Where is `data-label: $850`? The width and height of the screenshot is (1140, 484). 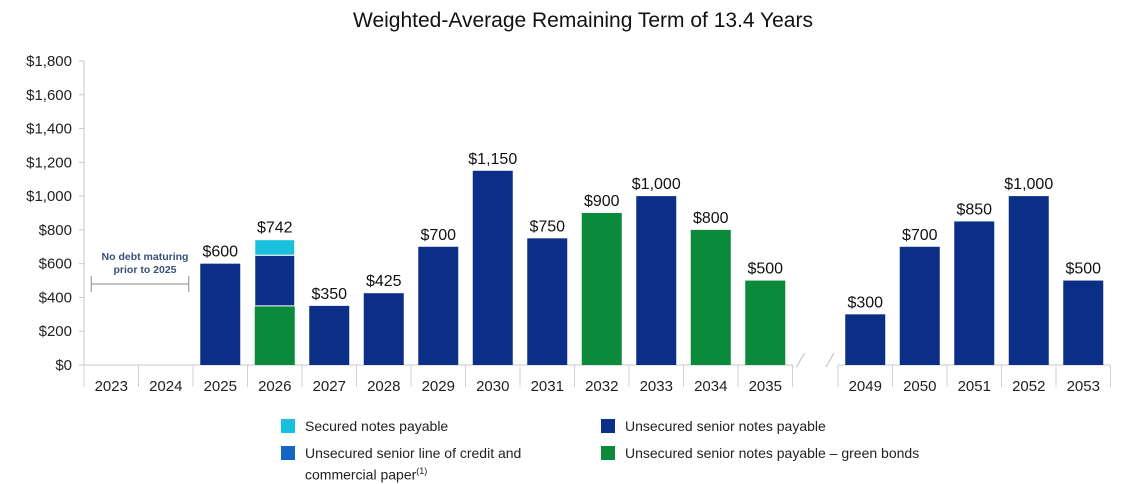
data-label: $850 is located at coordinates (974, 209).